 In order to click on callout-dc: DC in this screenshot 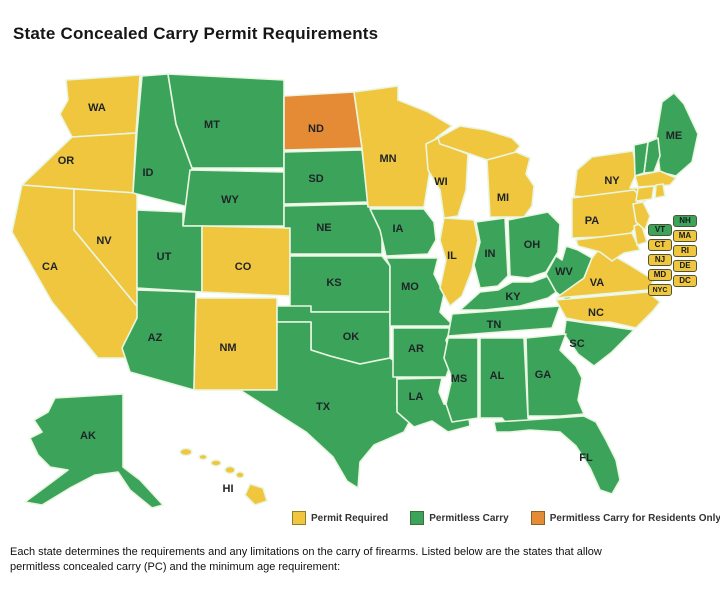, I will do `click(685, 281)`.